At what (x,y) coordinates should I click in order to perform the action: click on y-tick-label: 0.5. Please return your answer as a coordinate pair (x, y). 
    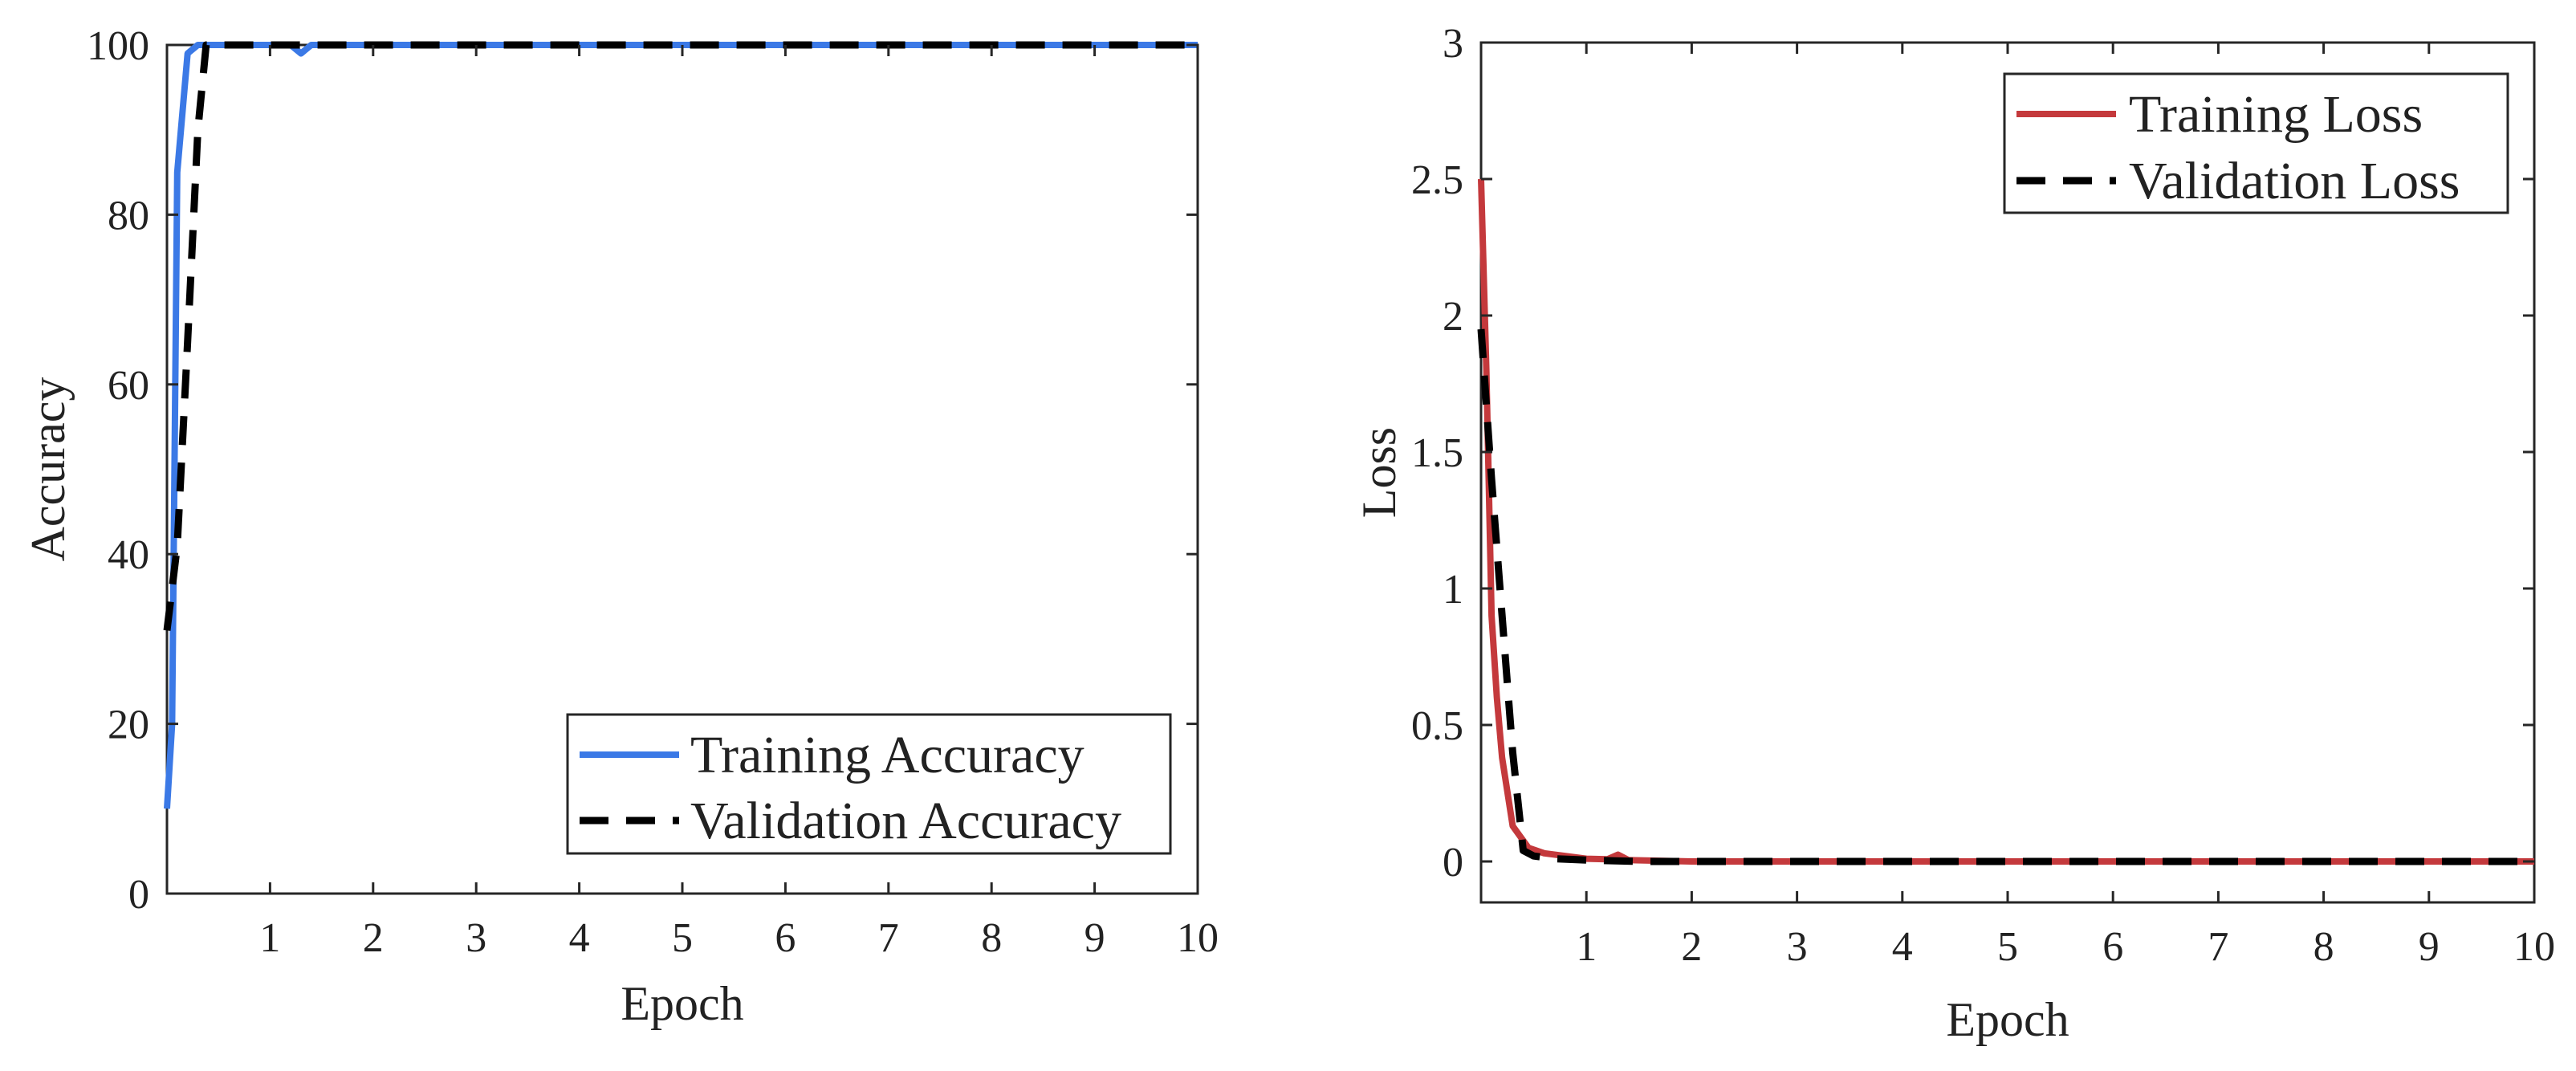
    Looking at the image, I should click on (1437, 726).